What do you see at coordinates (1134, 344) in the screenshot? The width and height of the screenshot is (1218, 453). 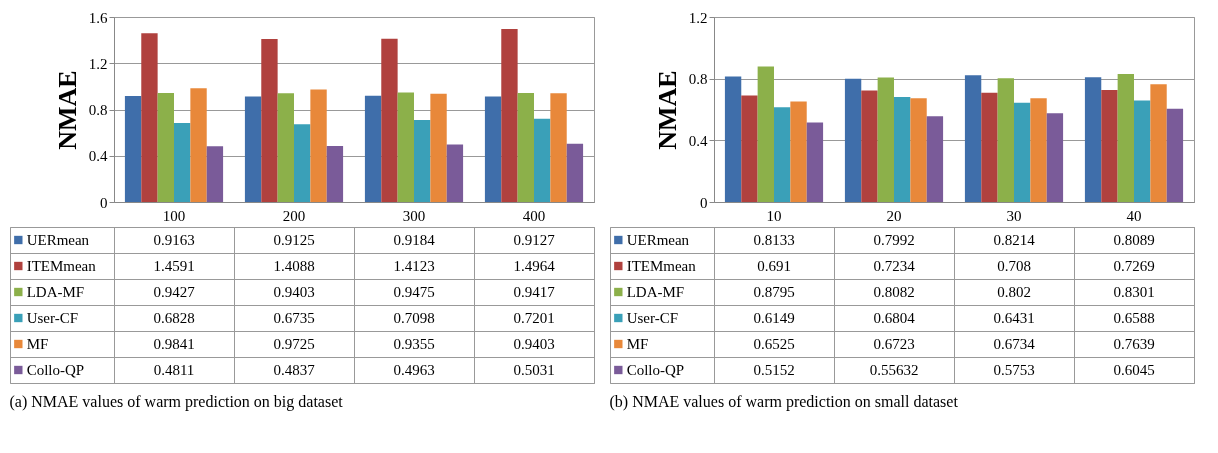 I see `data-label: 0.7639` at bounding box center [1134, 344].